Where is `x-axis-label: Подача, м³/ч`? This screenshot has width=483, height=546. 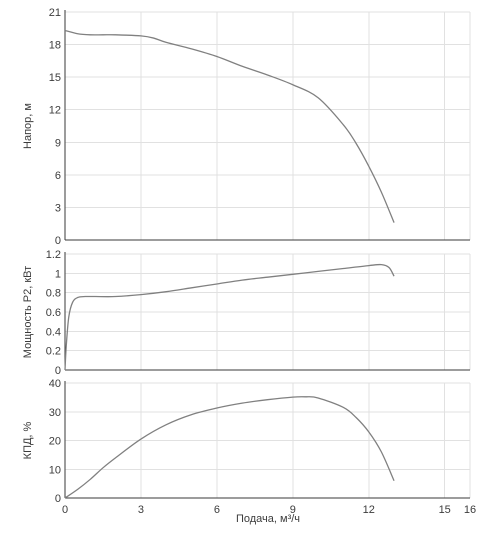
x-axis-label: Подача, м³/ч is located at coordinates (268, 519).